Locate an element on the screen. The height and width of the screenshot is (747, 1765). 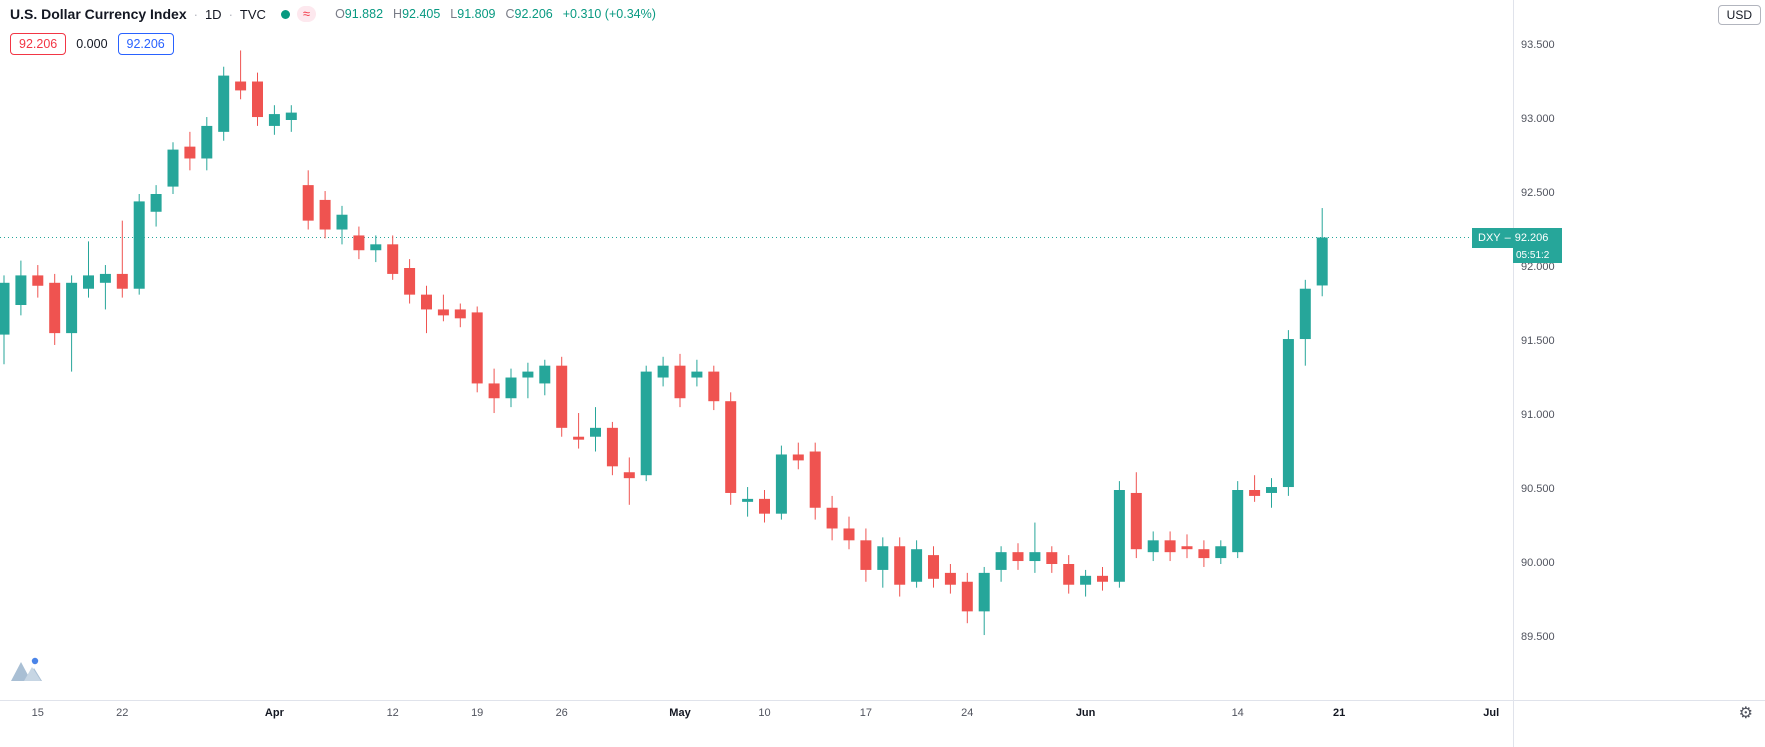
symbol-title: U.S. Dollar Currency Index is located at coordinates (98, 14).